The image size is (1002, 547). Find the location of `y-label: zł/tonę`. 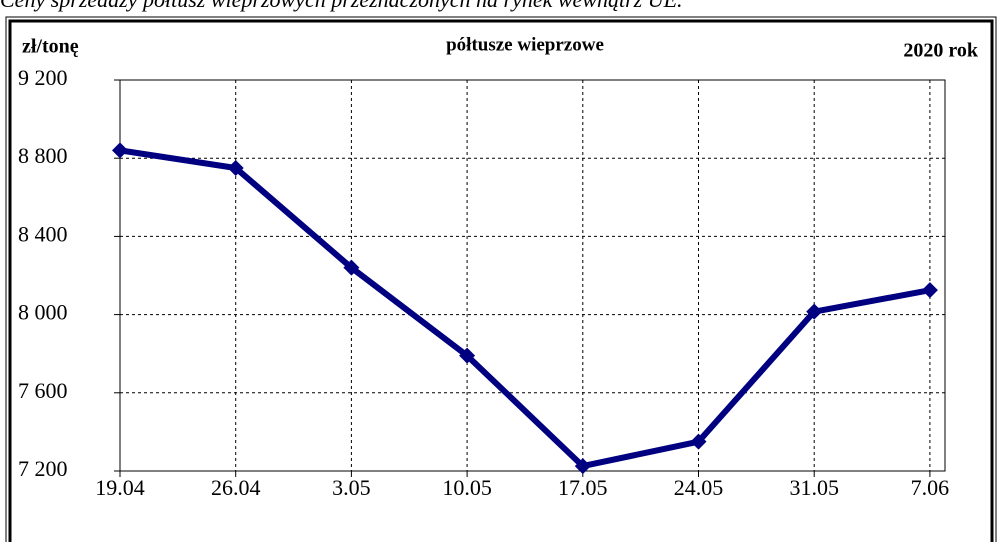

y-label: zł/tonę is located at coordinates (50, 47).